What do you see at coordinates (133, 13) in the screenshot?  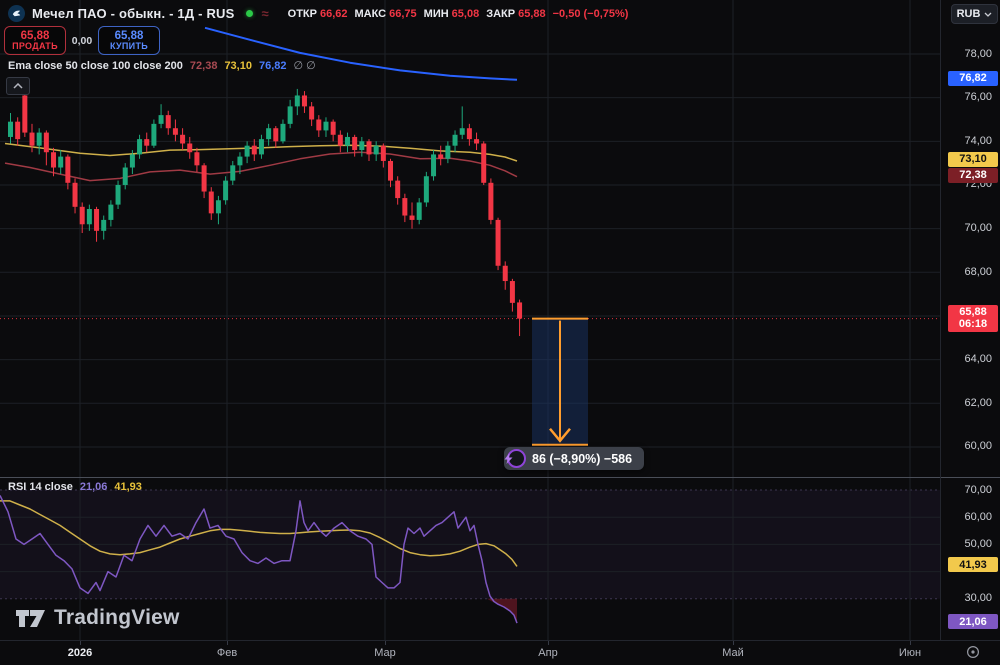 I see `symbol-title: Мечел ПАО - обыкн. - 1Д - RUS` at bounding box center [133, 13].